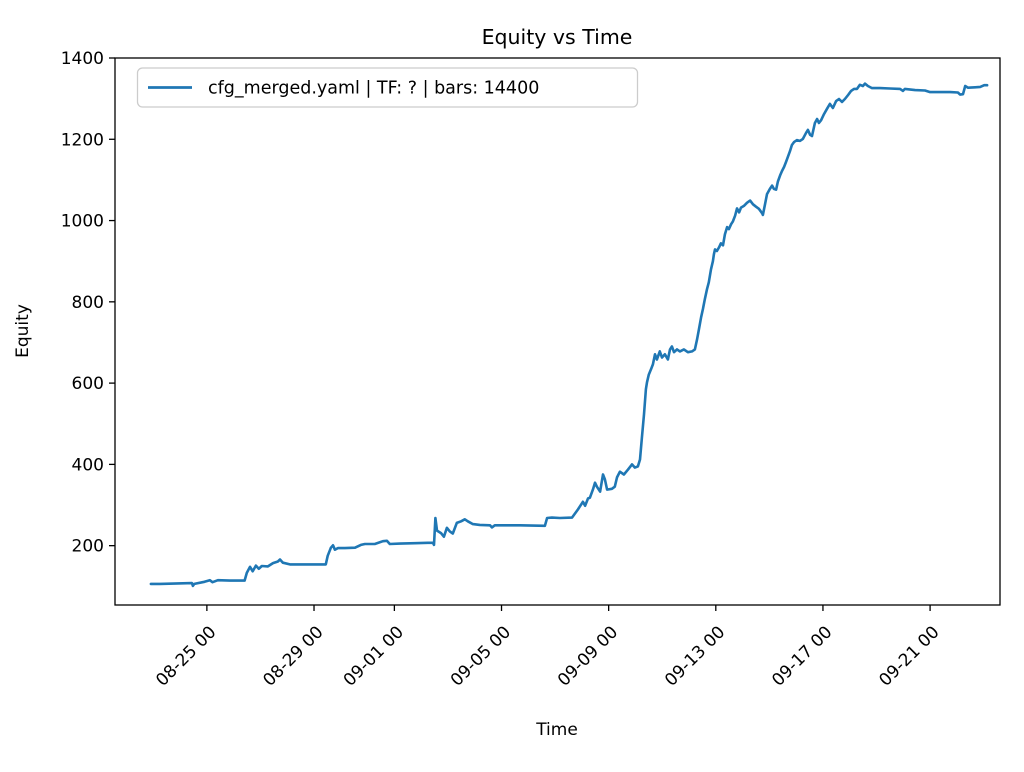 This screenshot has width=1024, height=772. I want to click on legend-box, so click(387, 87).